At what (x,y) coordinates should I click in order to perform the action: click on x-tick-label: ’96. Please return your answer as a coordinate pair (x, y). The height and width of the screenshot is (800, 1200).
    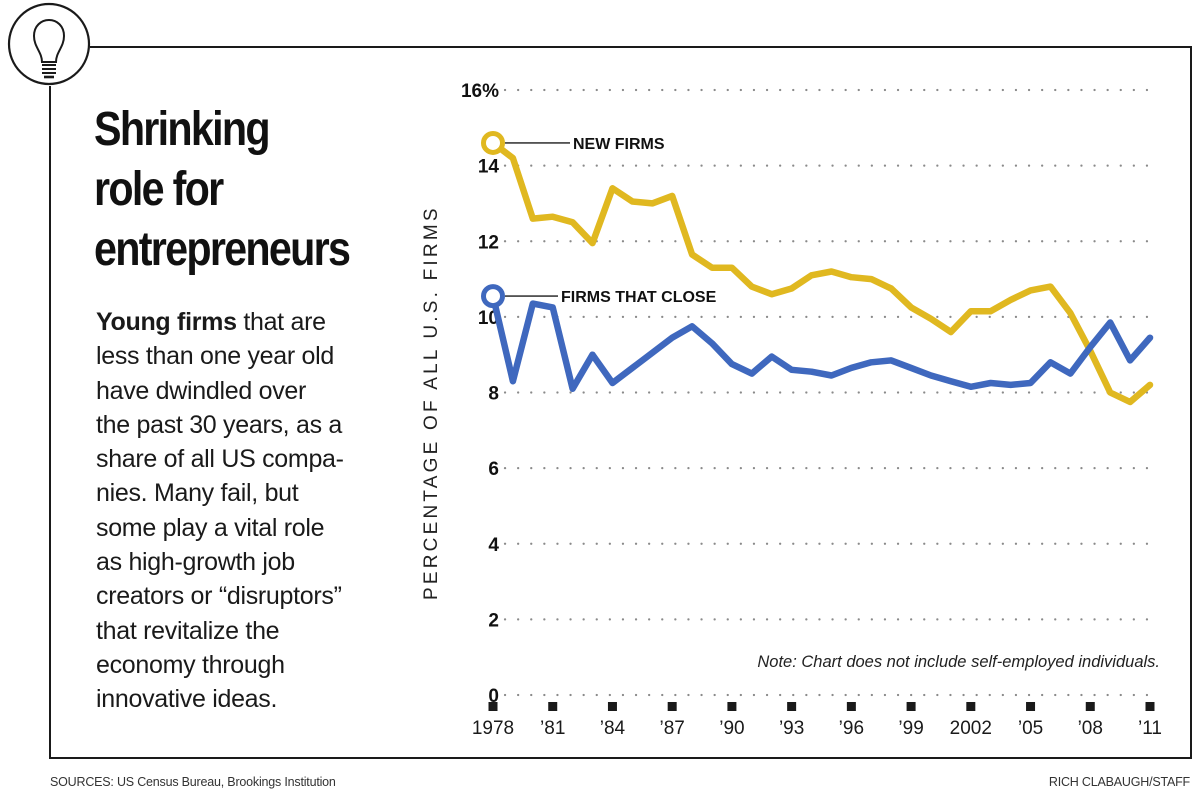
    Looking at the image, I should click on (851, 728).